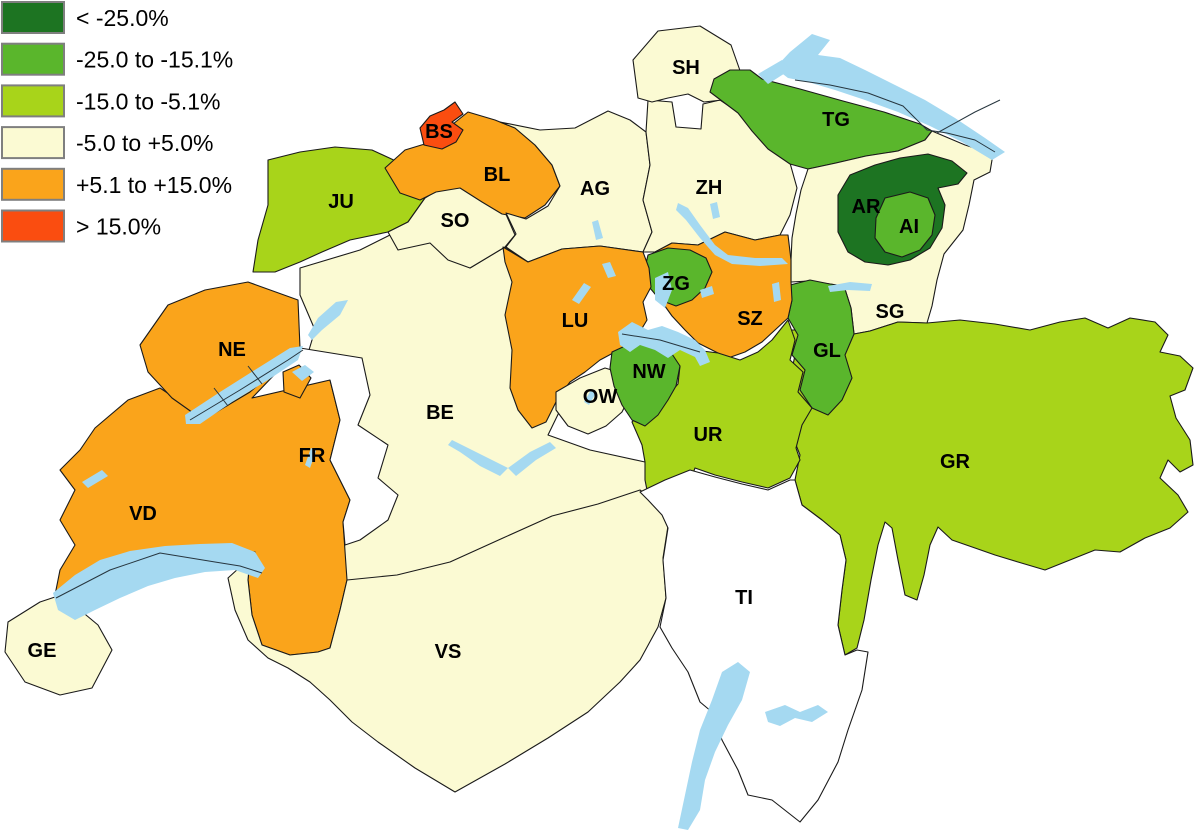 The image size is (1200, 831). Describe the element at coordinates (715, 210) in the screenshot. I see `lake-greifen` at that location.